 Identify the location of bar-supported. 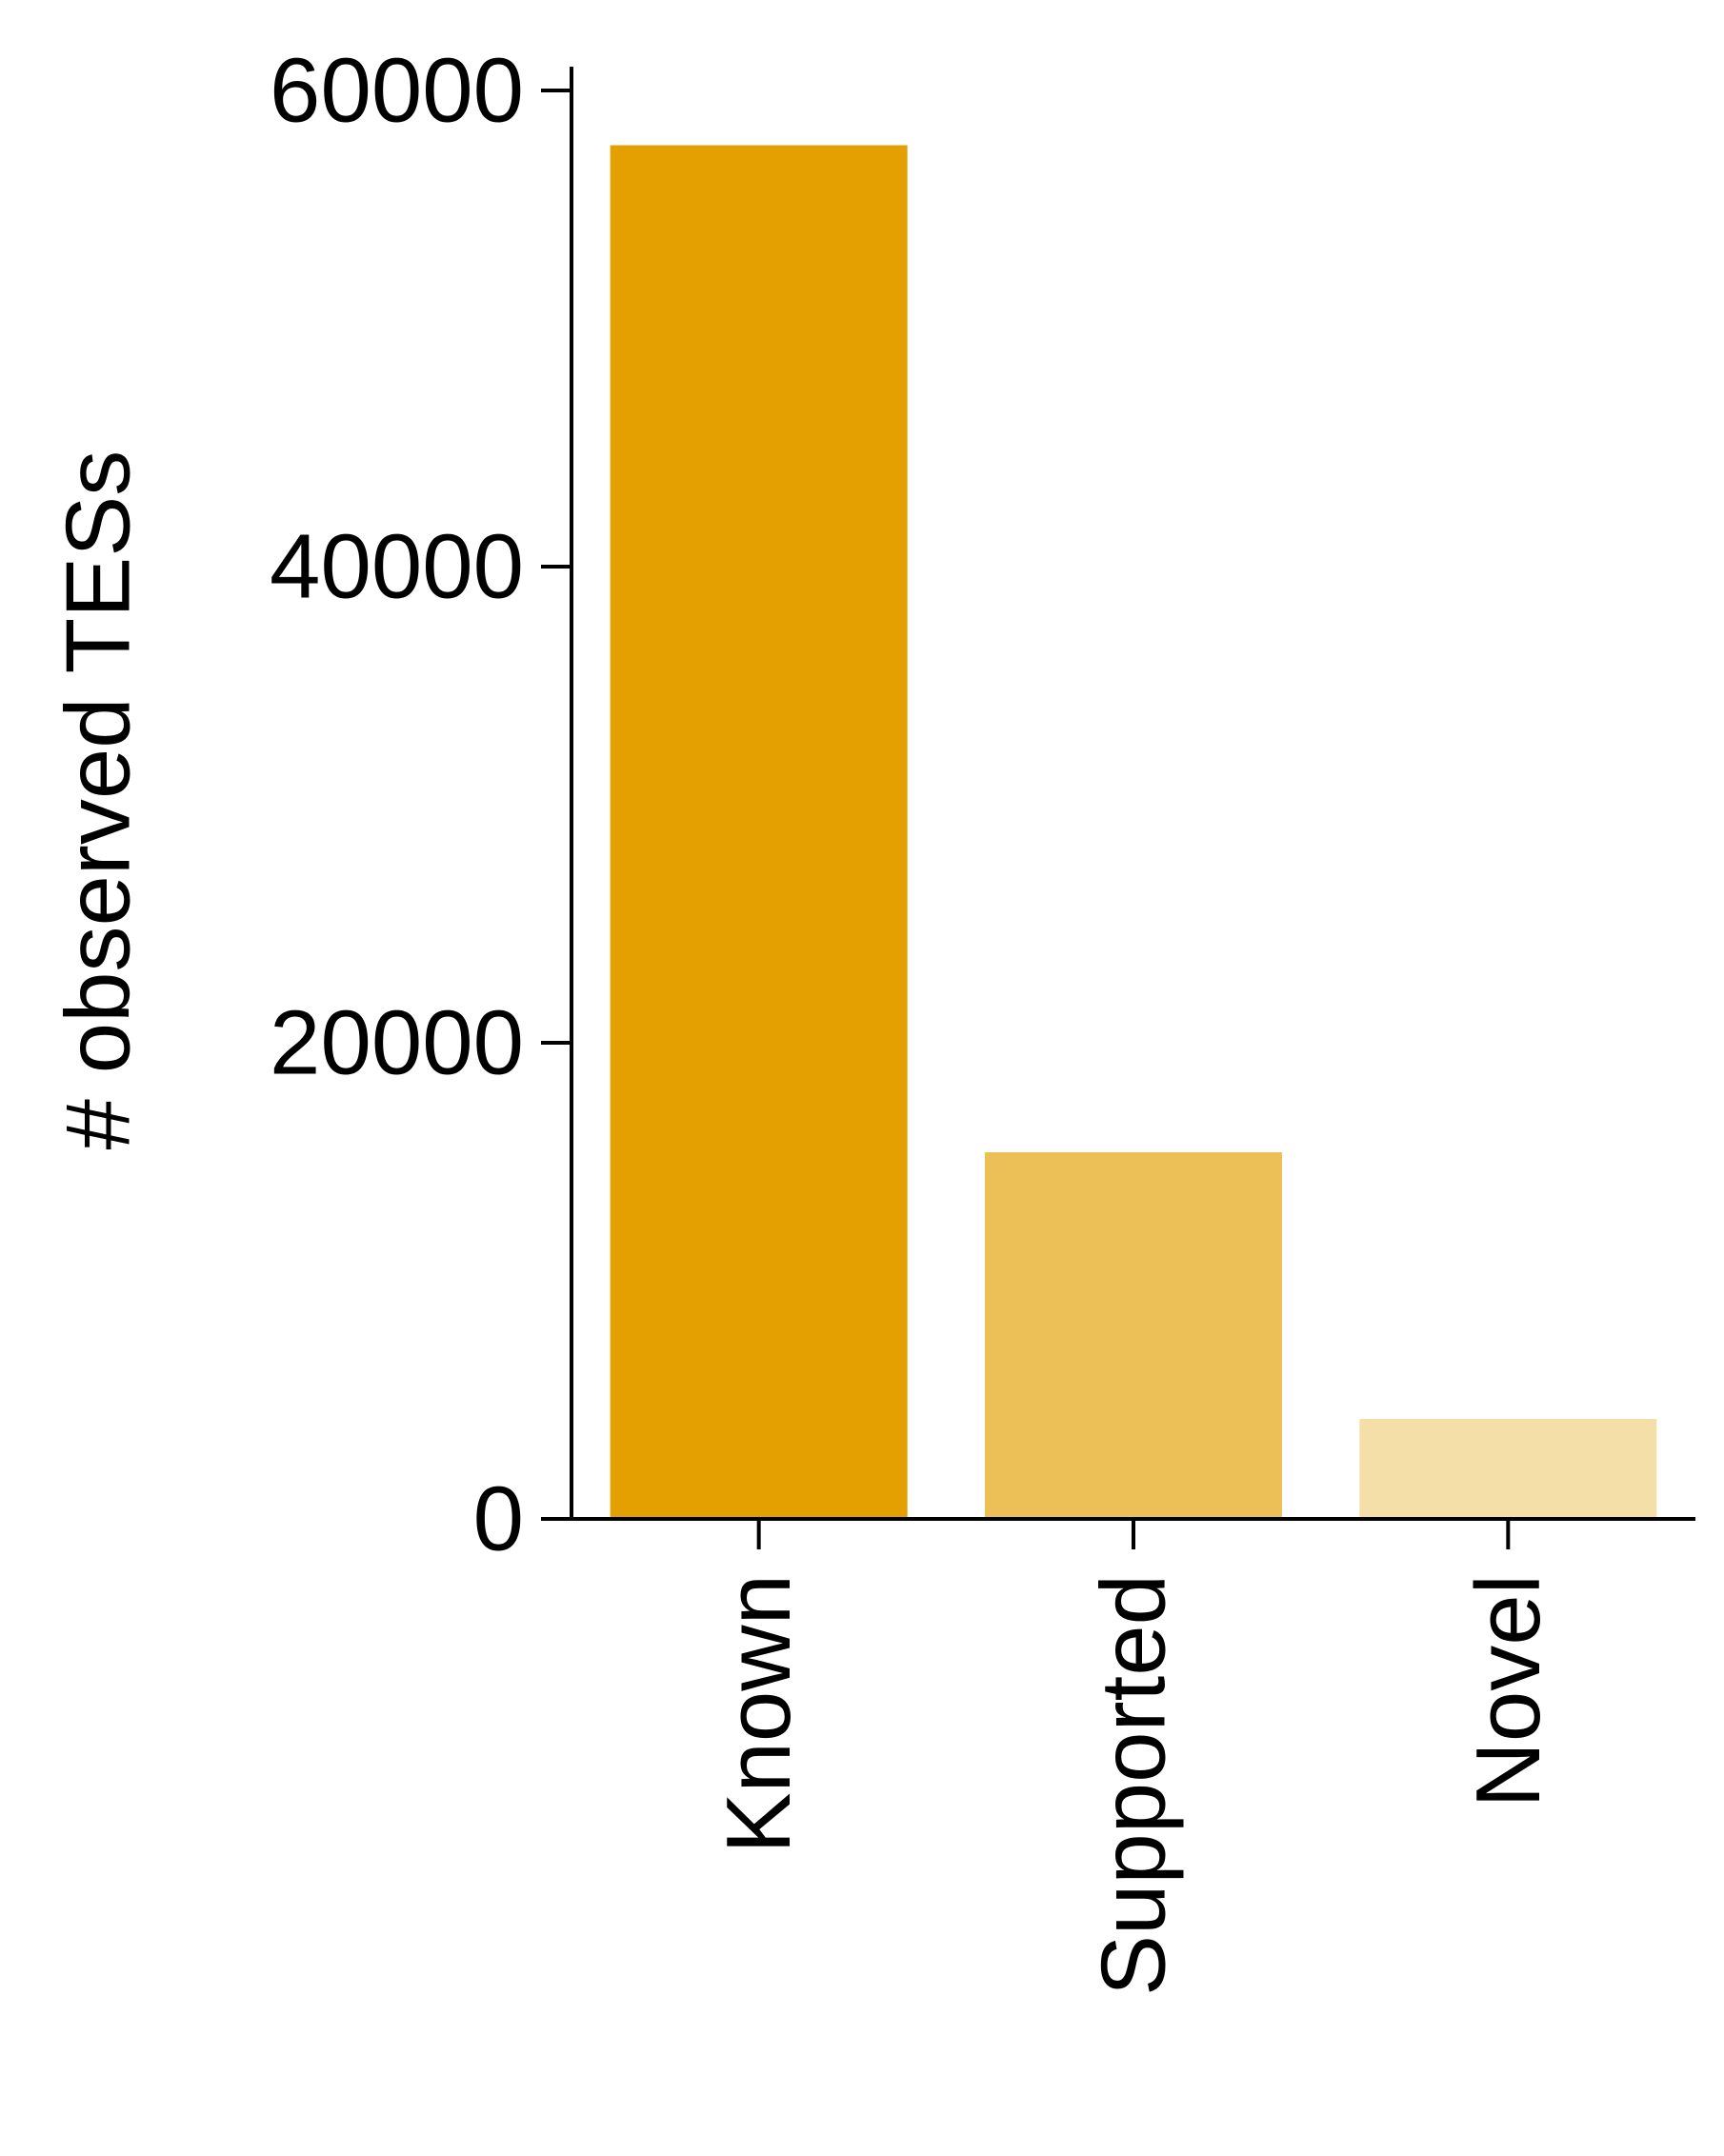
(1134, 1336).